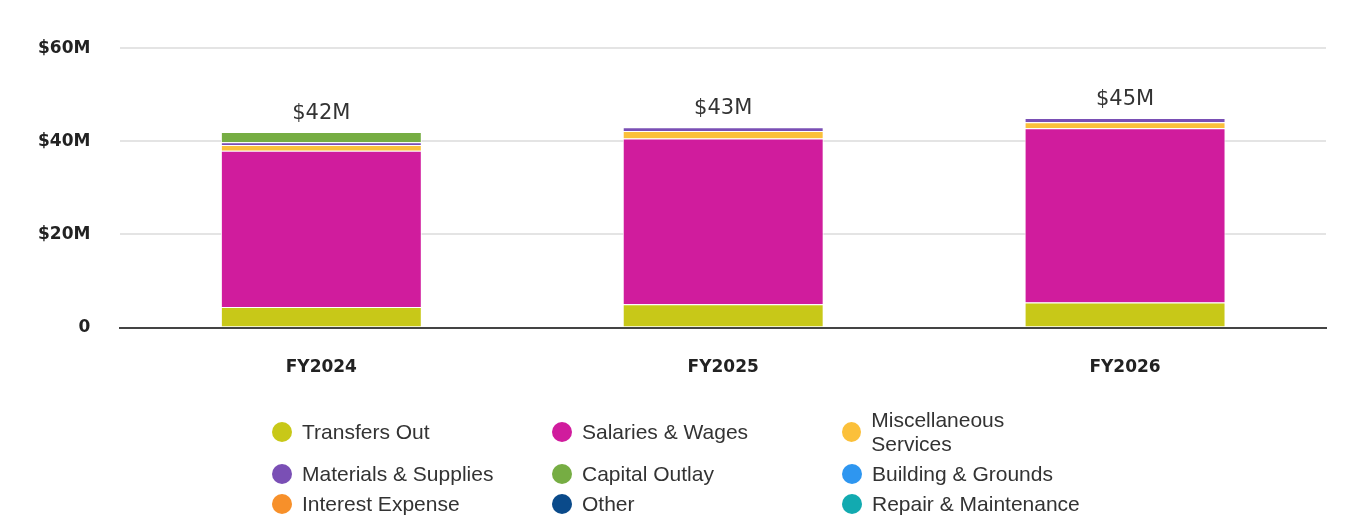  Describe the element at coordinates (1125, 98) in the screenshot. I see `total-label: $45M` at that location.